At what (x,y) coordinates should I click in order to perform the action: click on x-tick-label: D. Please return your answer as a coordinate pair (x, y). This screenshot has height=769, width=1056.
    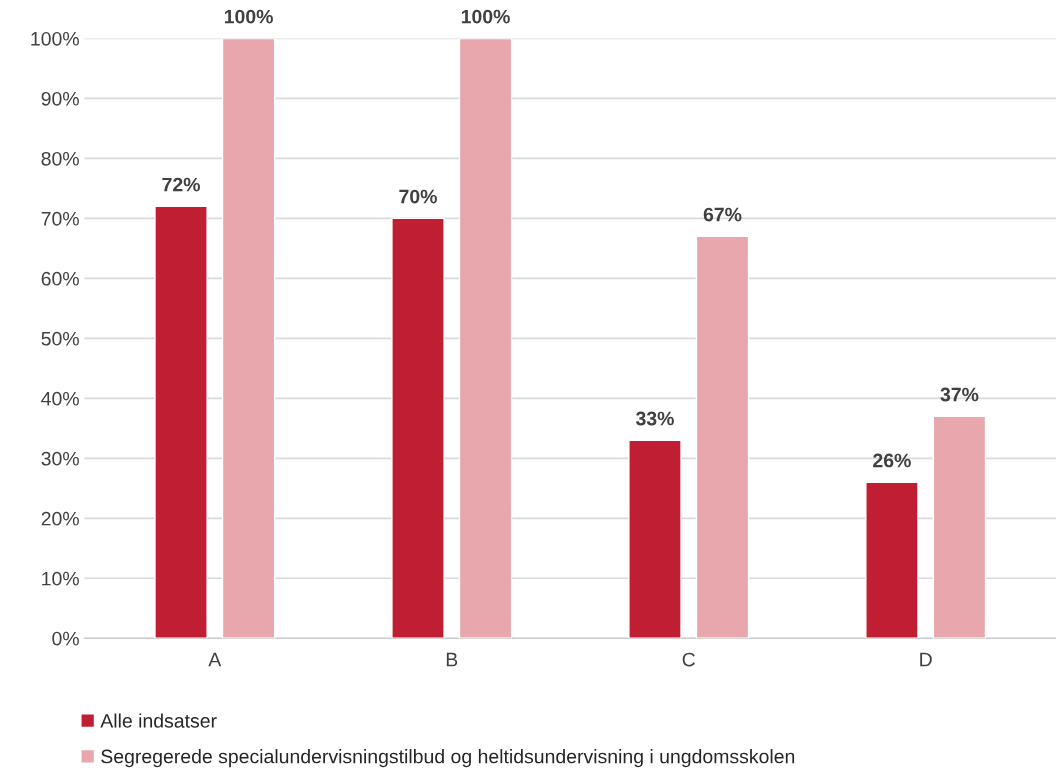
    Looking at the image, I should click on (926, 659).